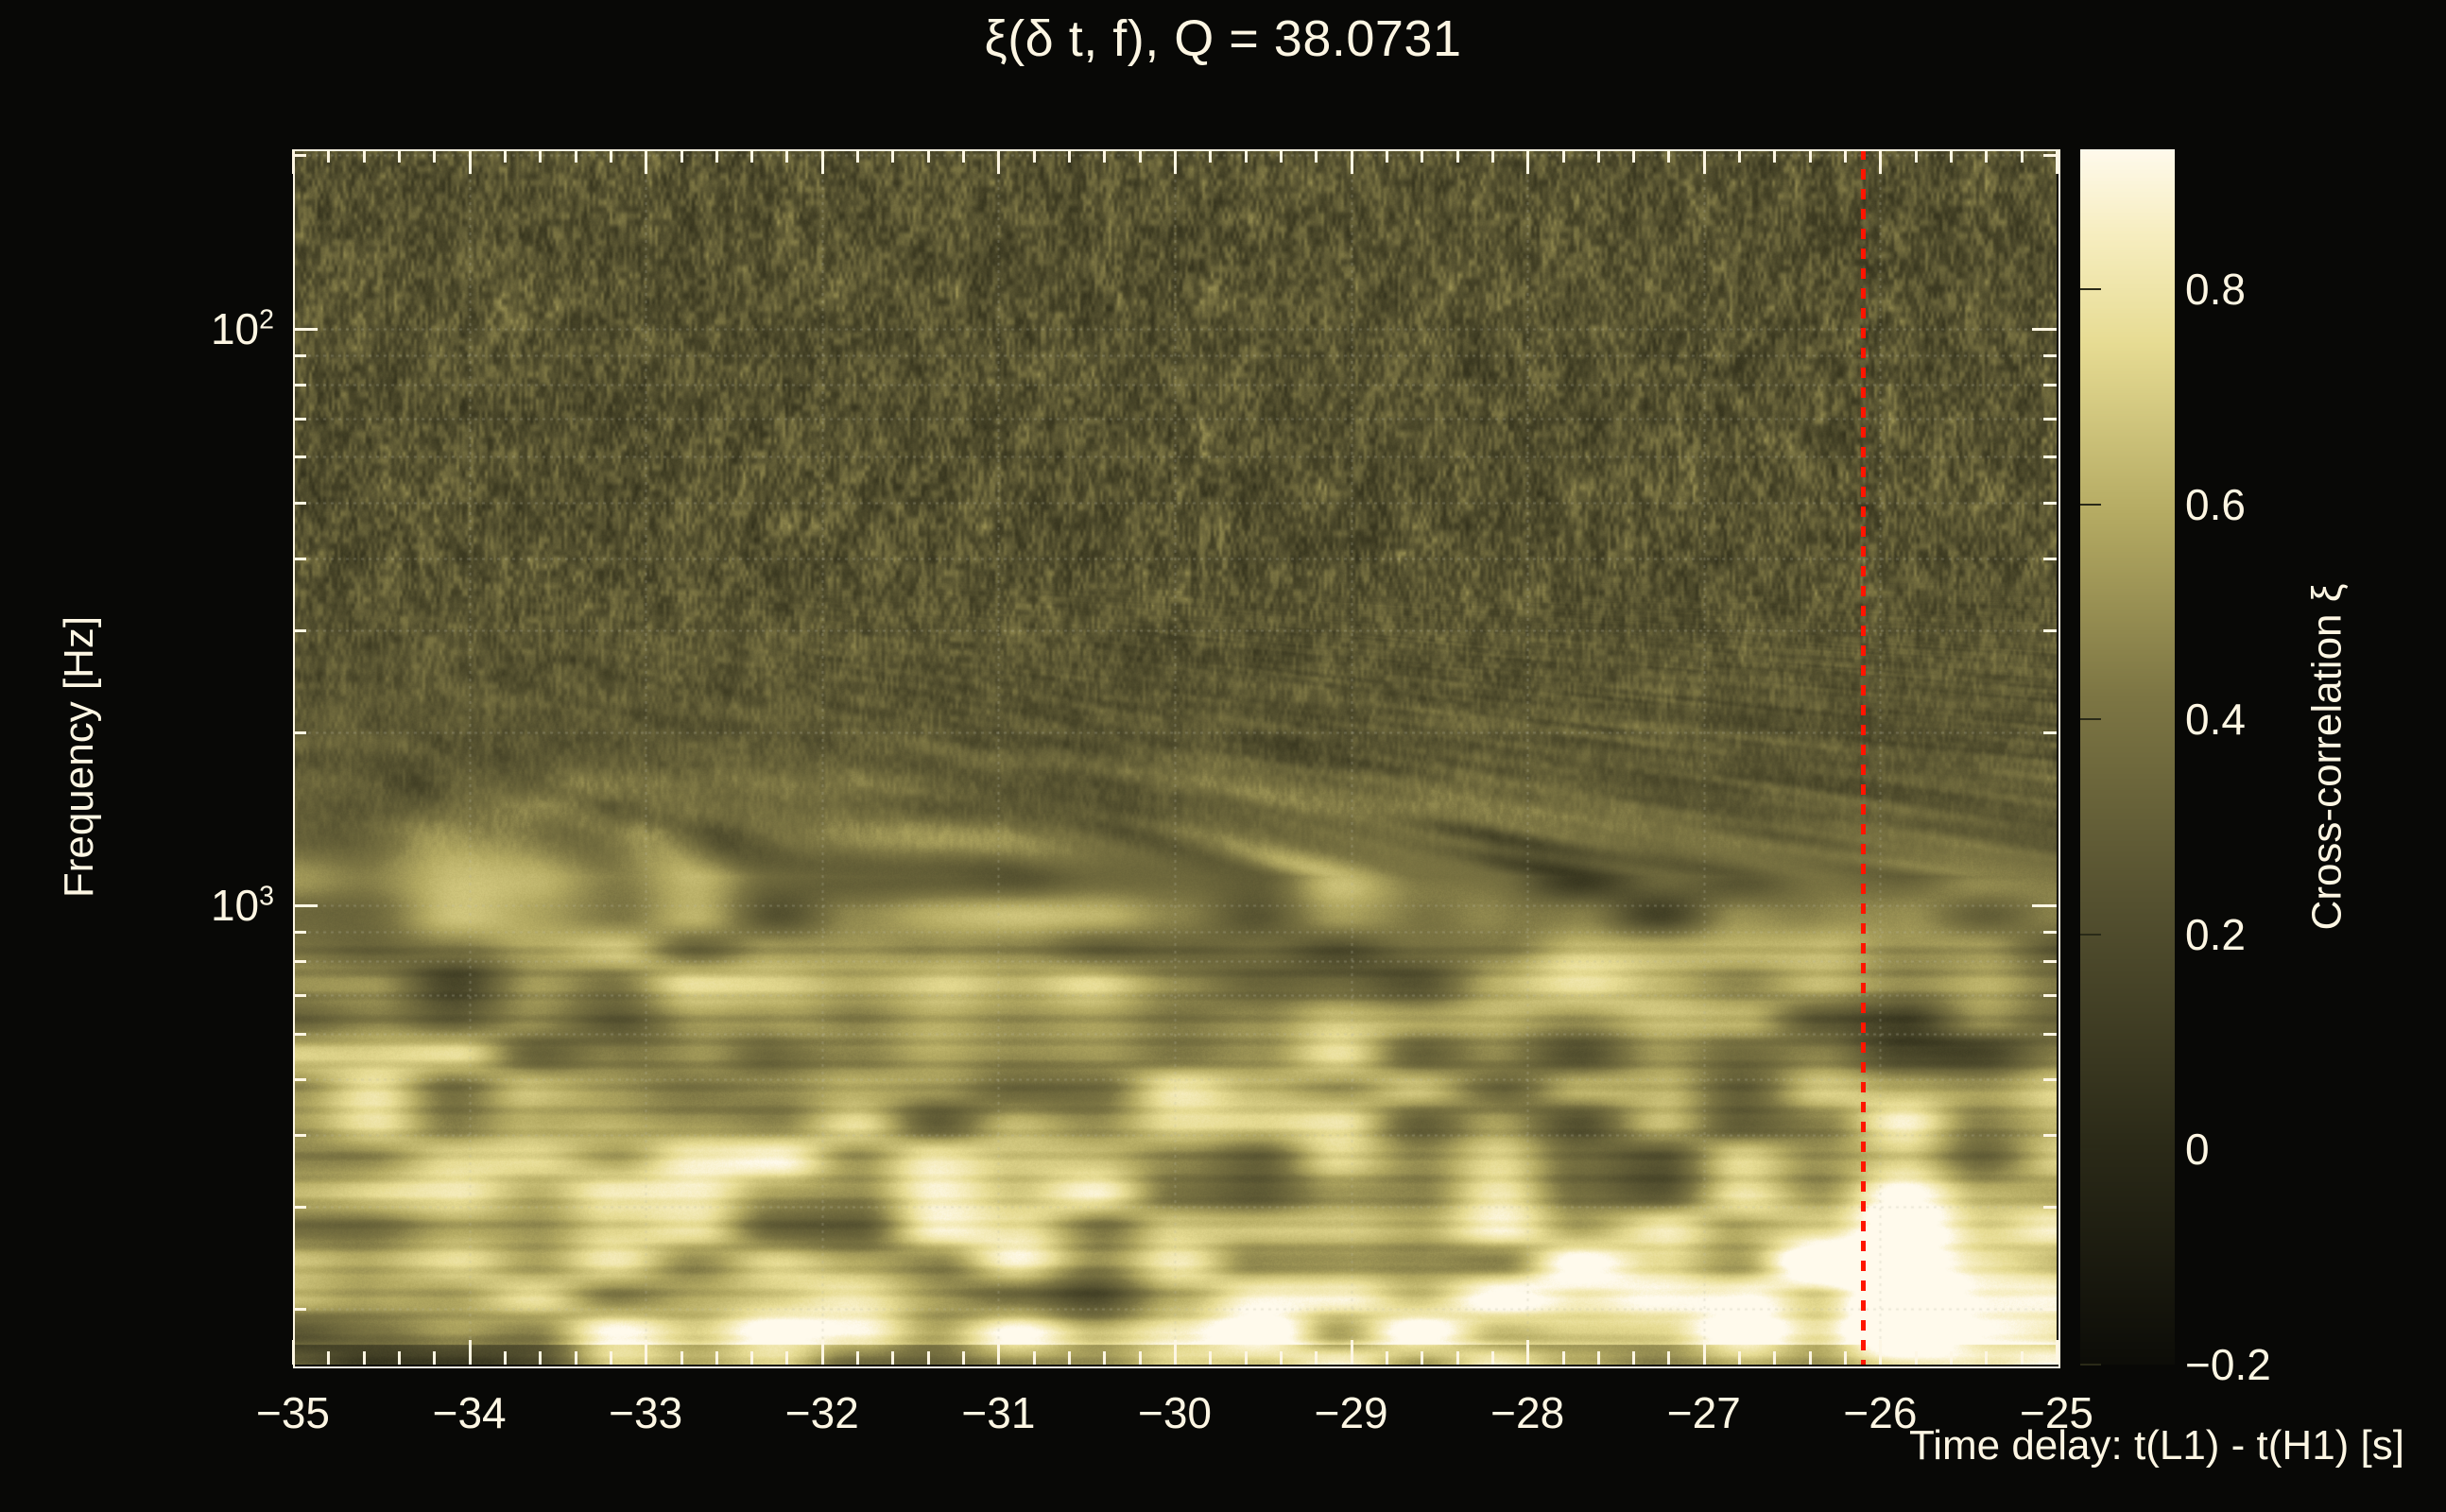  I want to click on colorbar-tick-label: −0.2, so click(2228, 1364).